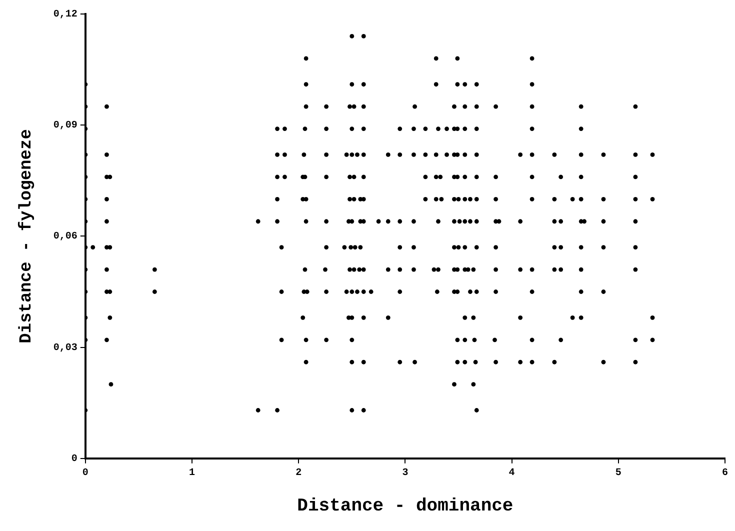 This screenshot has height=531, width=735. What do you see at coordinates (511, 473) in the screenshot?
I see `x-tick-label: 4` at bounding box center [511, 473].